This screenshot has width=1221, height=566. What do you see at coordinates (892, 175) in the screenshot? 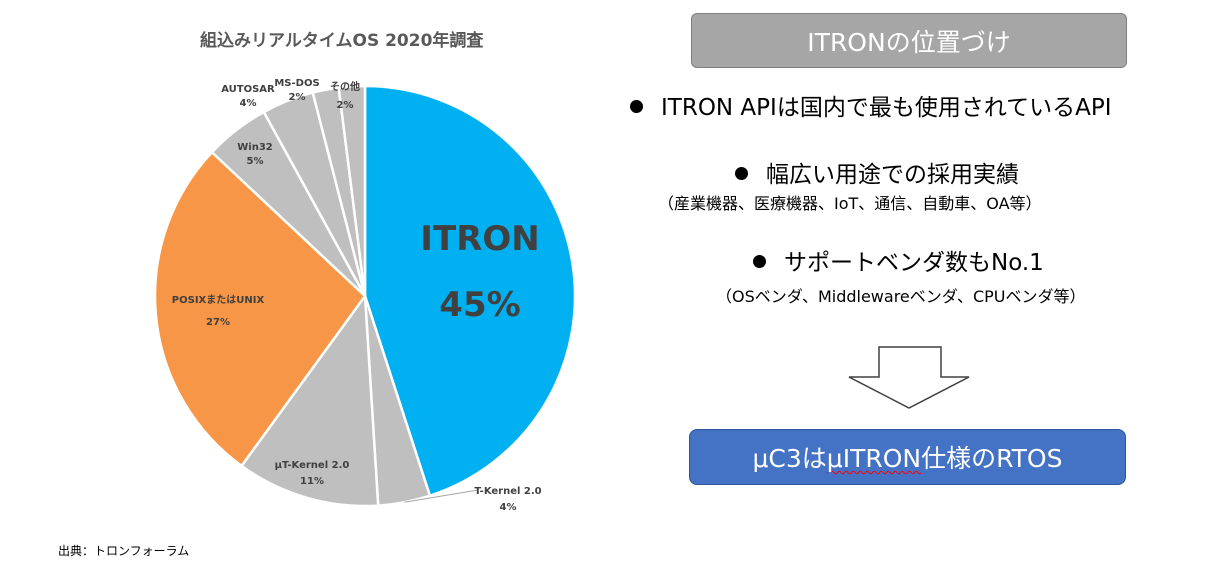
I see `bullet-2-text: 幅広い用途での採用実績` at bounding box center [892, 175].